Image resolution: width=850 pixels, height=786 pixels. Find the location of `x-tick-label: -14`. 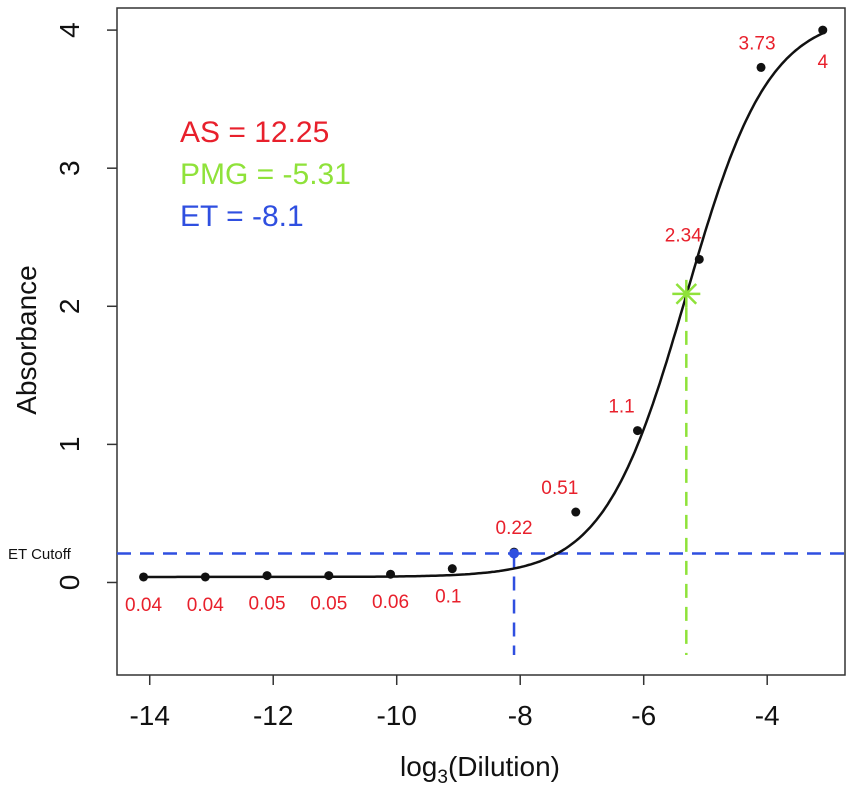

x-tick-label: -14 is located at coordinates (149, 715).